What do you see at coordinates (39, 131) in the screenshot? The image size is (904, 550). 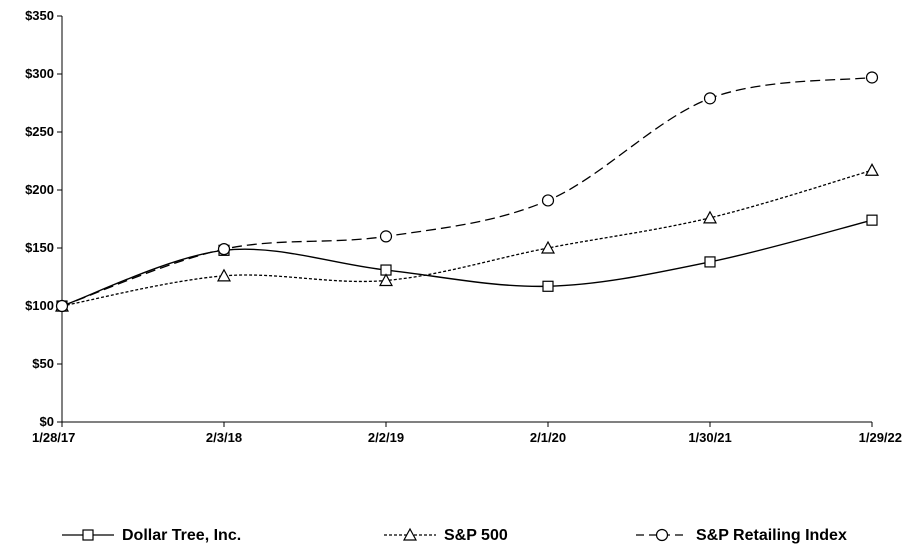 I see `y-tick-label: $250` at bounding box center [39, 131].